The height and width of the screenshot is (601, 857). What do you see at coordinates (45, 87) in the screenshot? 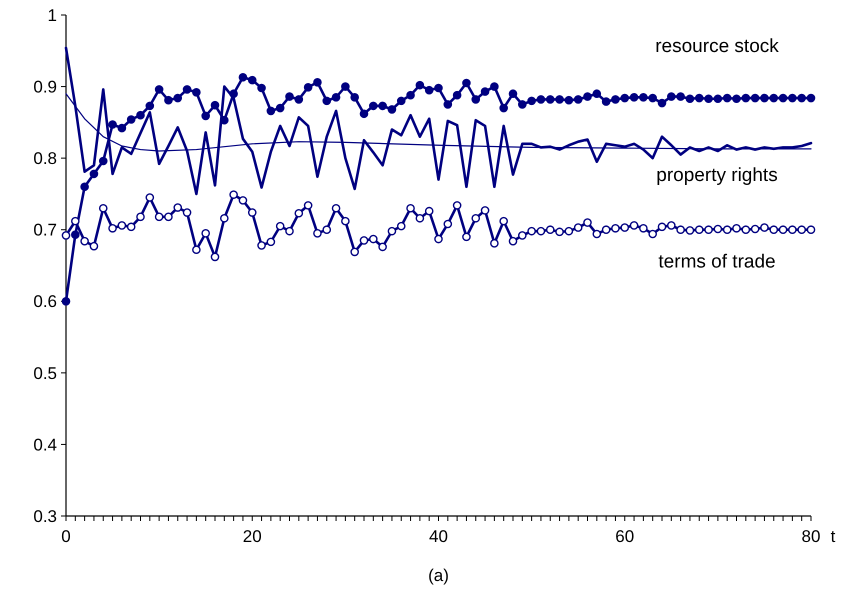
I see `y-tick-label: 0.9` at bounding box center [45, 87].